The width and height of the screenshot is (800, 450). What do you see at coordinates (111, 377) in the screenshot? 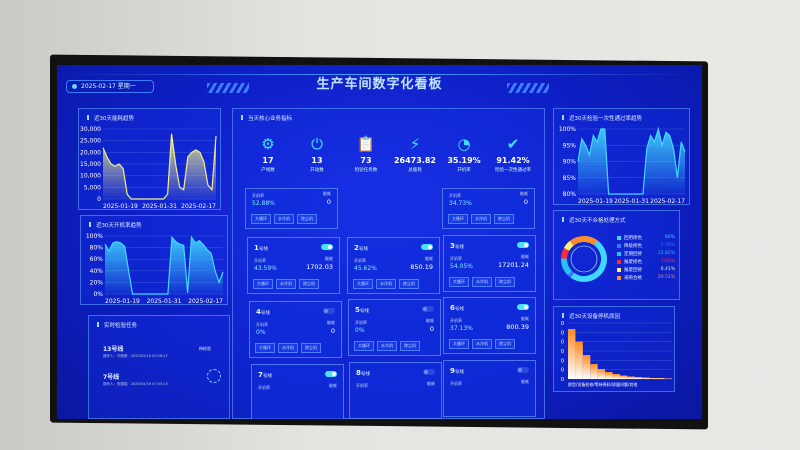
I see `inspection-line: 7号线` at bounding box center [111, 377].